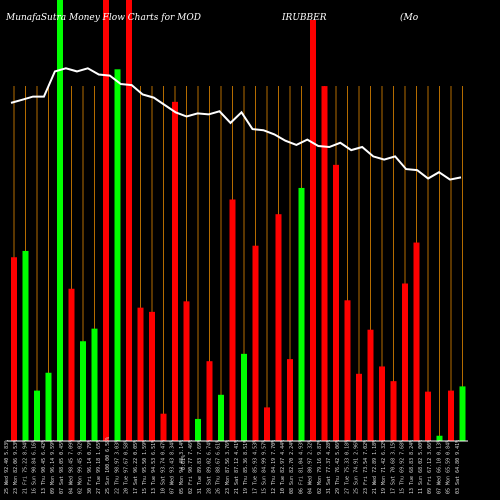 The width and height of the screenshot is (500, 500). What do you see at coordinates (255, 467) in the screenshot?
I see `x-tick-label: 17 Tue 85.93 4.53%` at bounding box center [255, 467].